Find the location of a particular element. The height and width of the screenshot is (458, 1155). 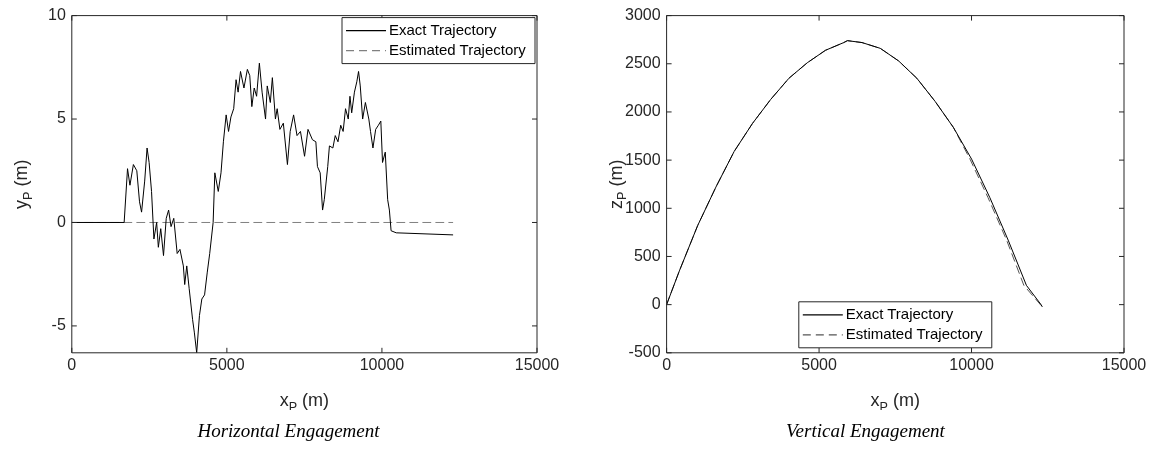

y-tick-label: 500 is located at coordinates (647, 255).